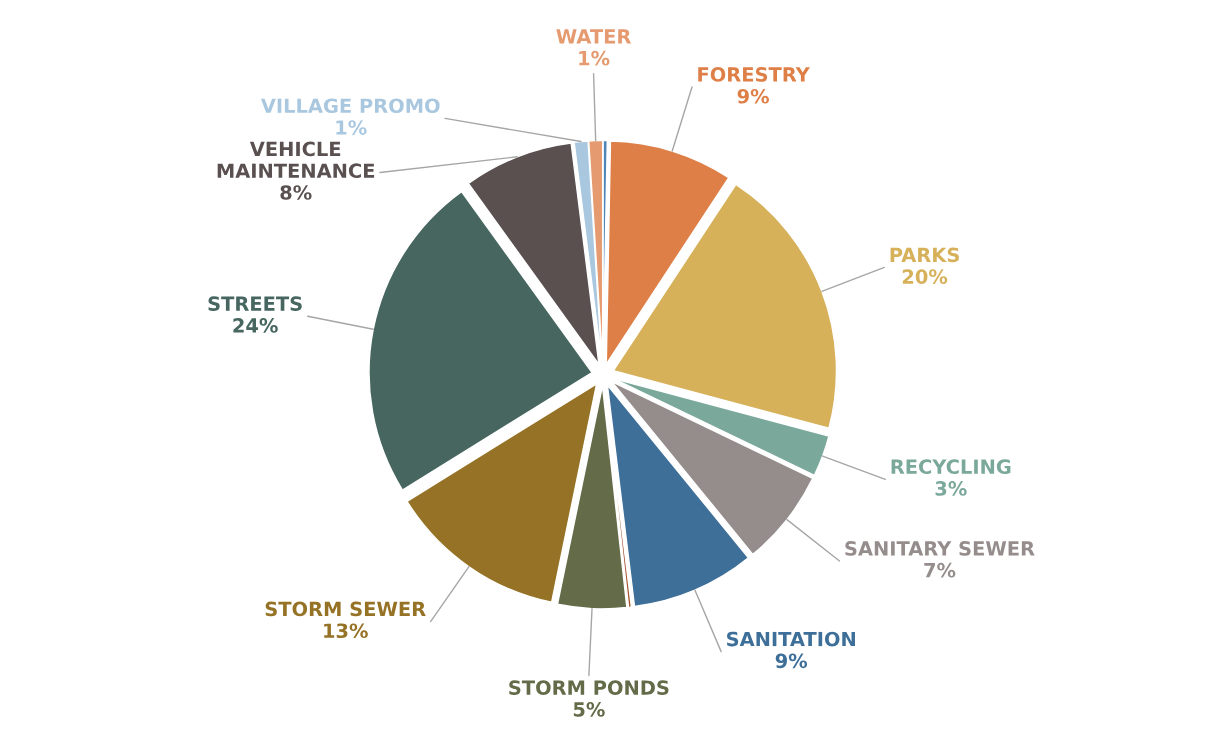 This screenshot has height=736, width=1206. What do you see at coordinates (940, 548) in the screenshot?
I see `slice-label: SANITARY SEWER` at bounding box center [940, 548].